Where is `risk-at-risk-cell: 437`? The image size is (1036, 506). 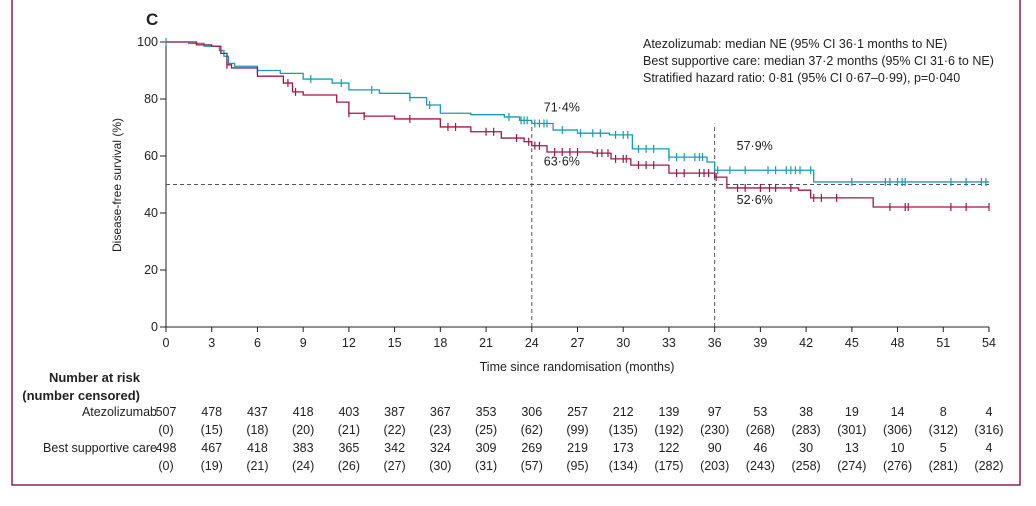
risk-at-risk-cell: 437 is located at coordinates (257, 412).